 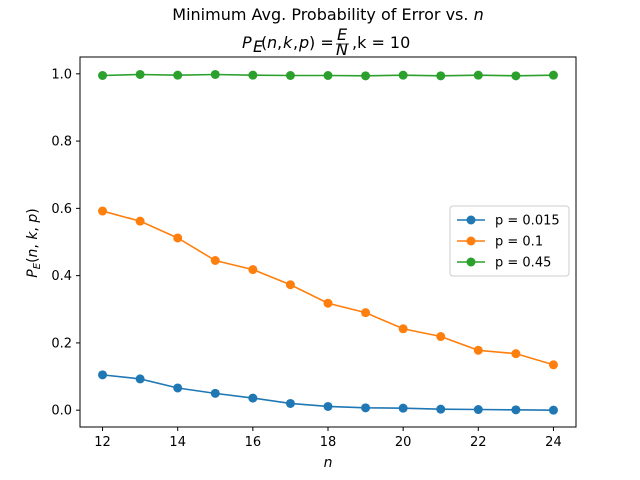 I want to click on y-axis-label: PE(n, k, p), so click(x=34, y=242).